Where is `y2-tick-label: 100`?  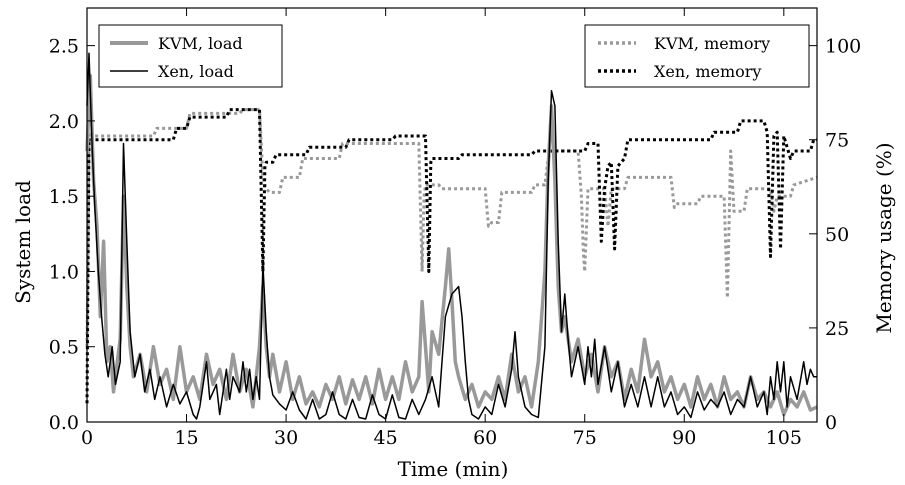
y2-tick-label: 100 is located at coordinates (843, 47).